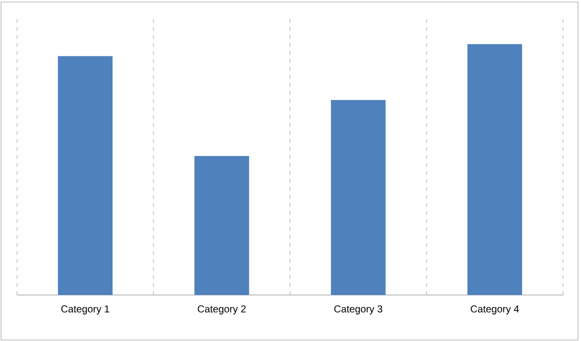  I want to click on x-tick-label: Category 1, so click(85, 309).